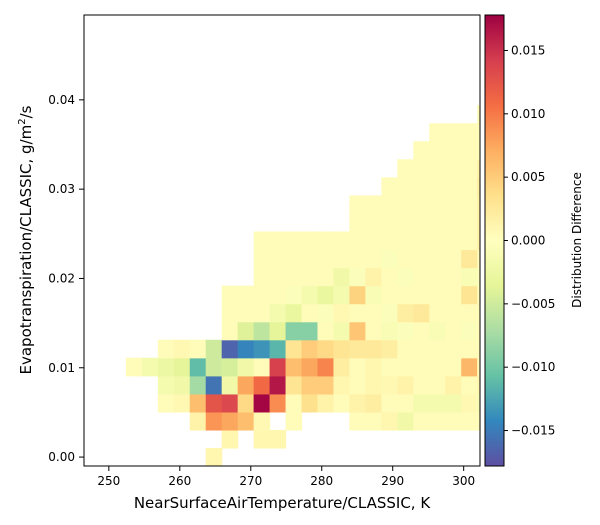  Describe the element at coordinates (528, 177) in the screenshot. I see `colorbar-tick-label: 0.005` at that location.